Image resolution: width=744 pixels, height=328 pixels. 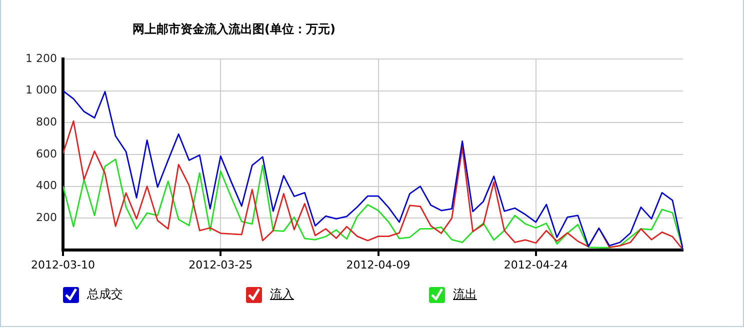 I want to click on y-tick-label: 400, so click(x=46, y=185).